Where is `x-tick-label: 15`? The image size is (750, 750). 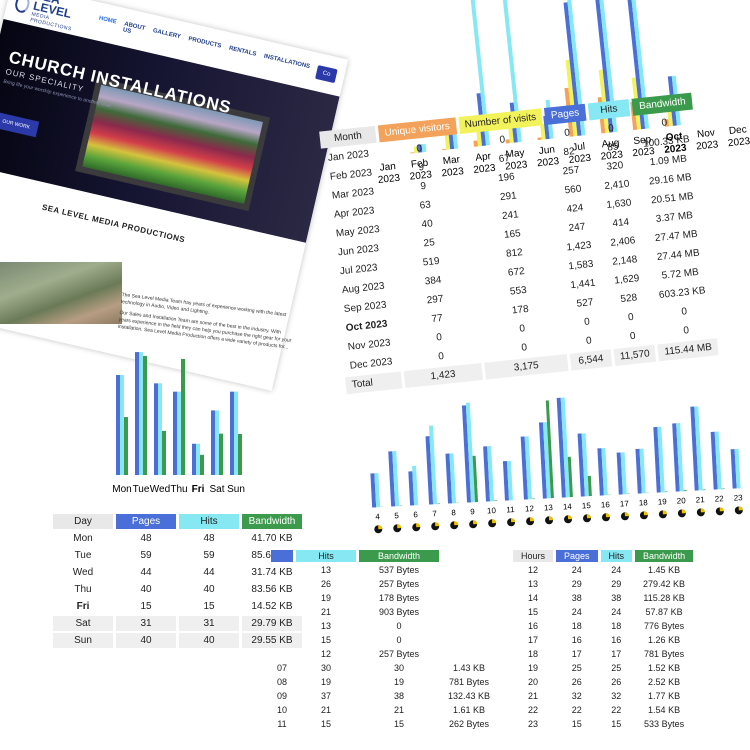 x-tick-label: 15 is located at coordinates (587, 505).